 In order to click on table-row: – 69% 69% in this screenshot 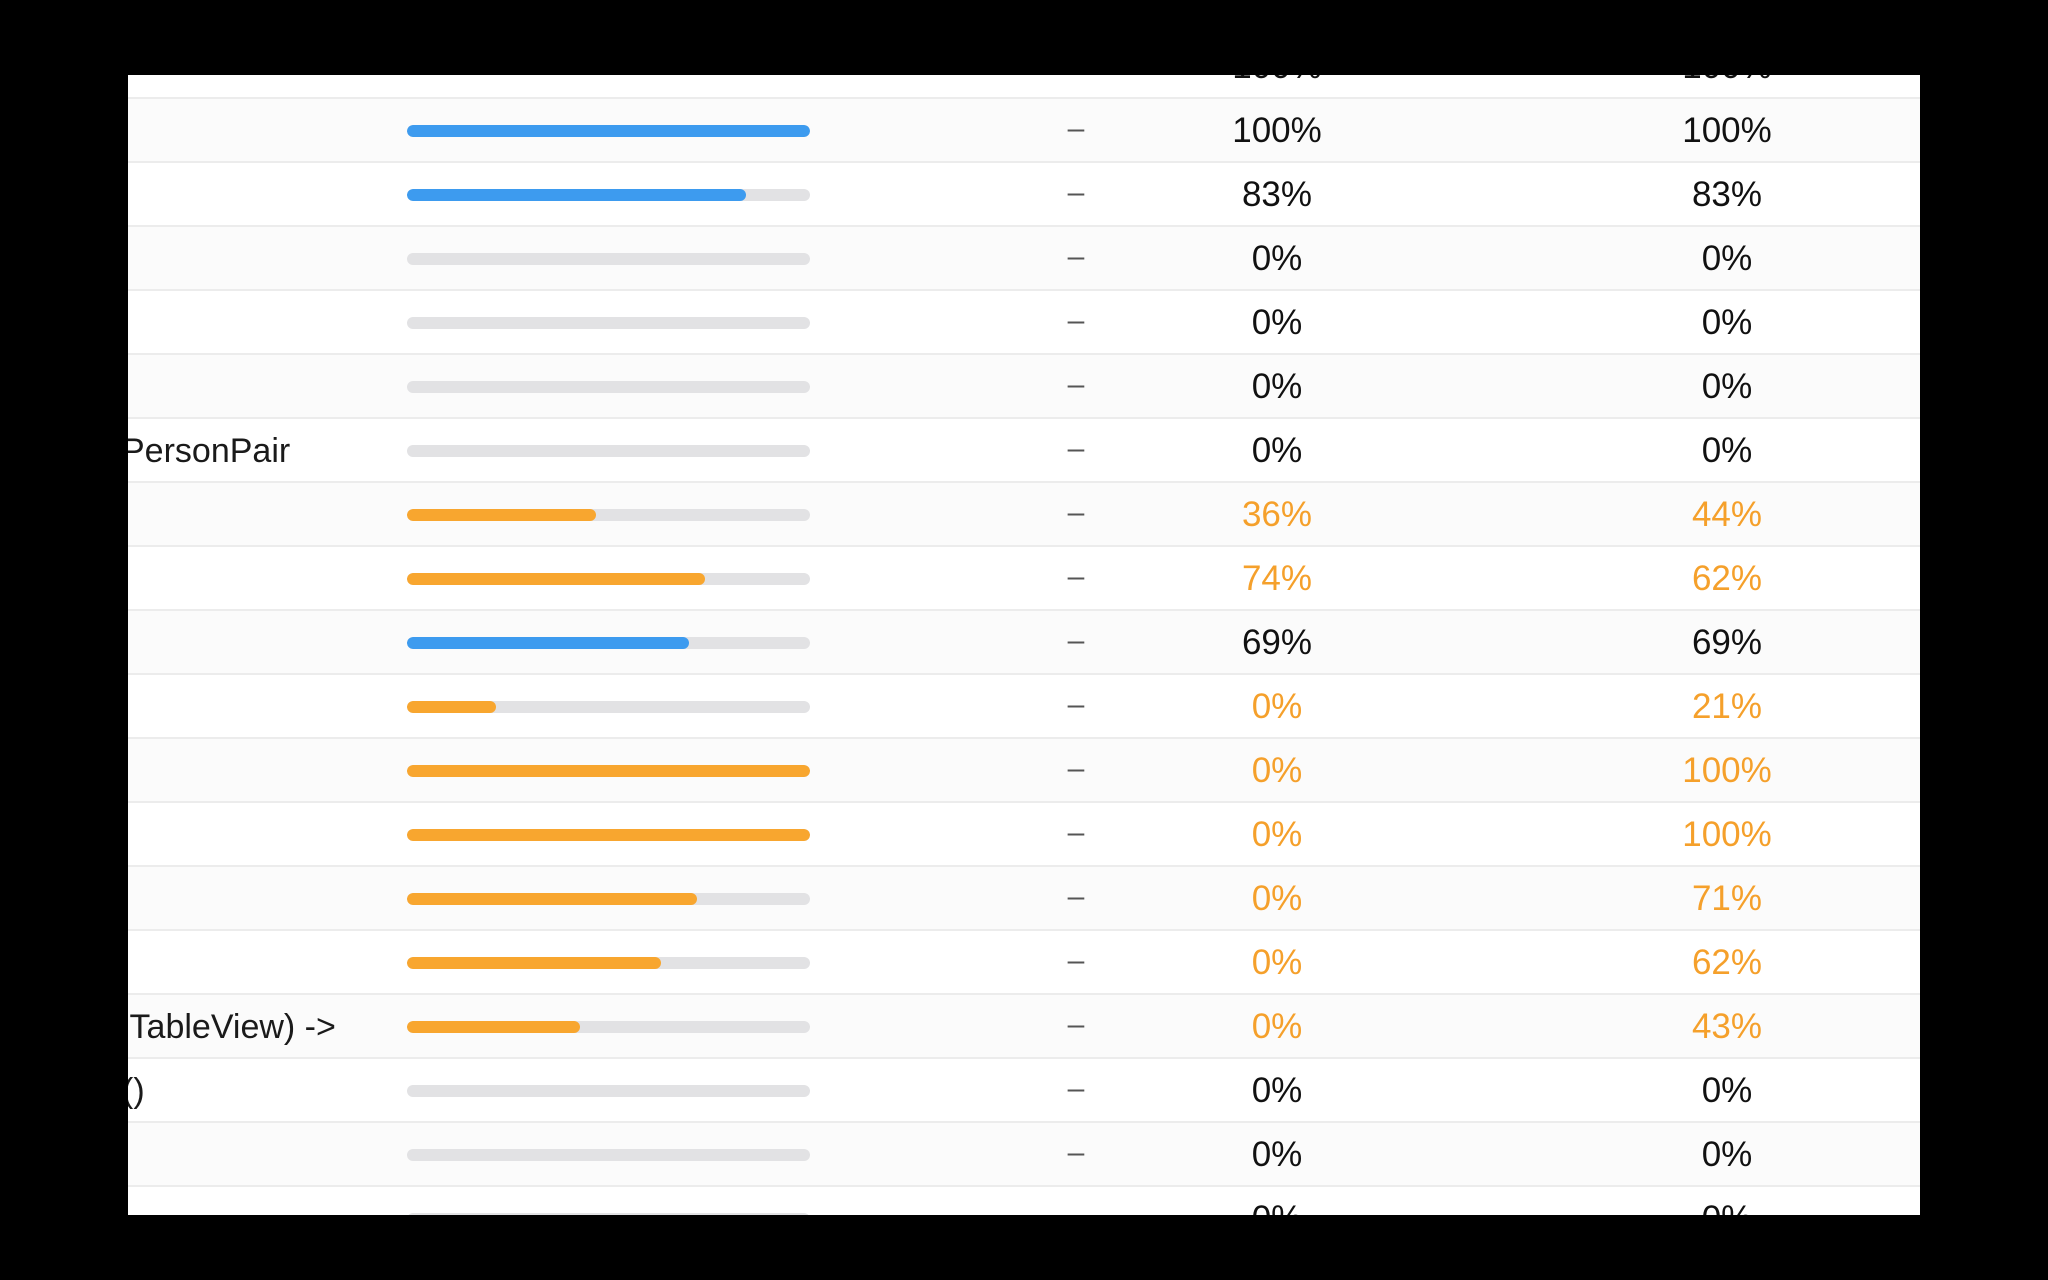, I will do `click(1024, 643)`.